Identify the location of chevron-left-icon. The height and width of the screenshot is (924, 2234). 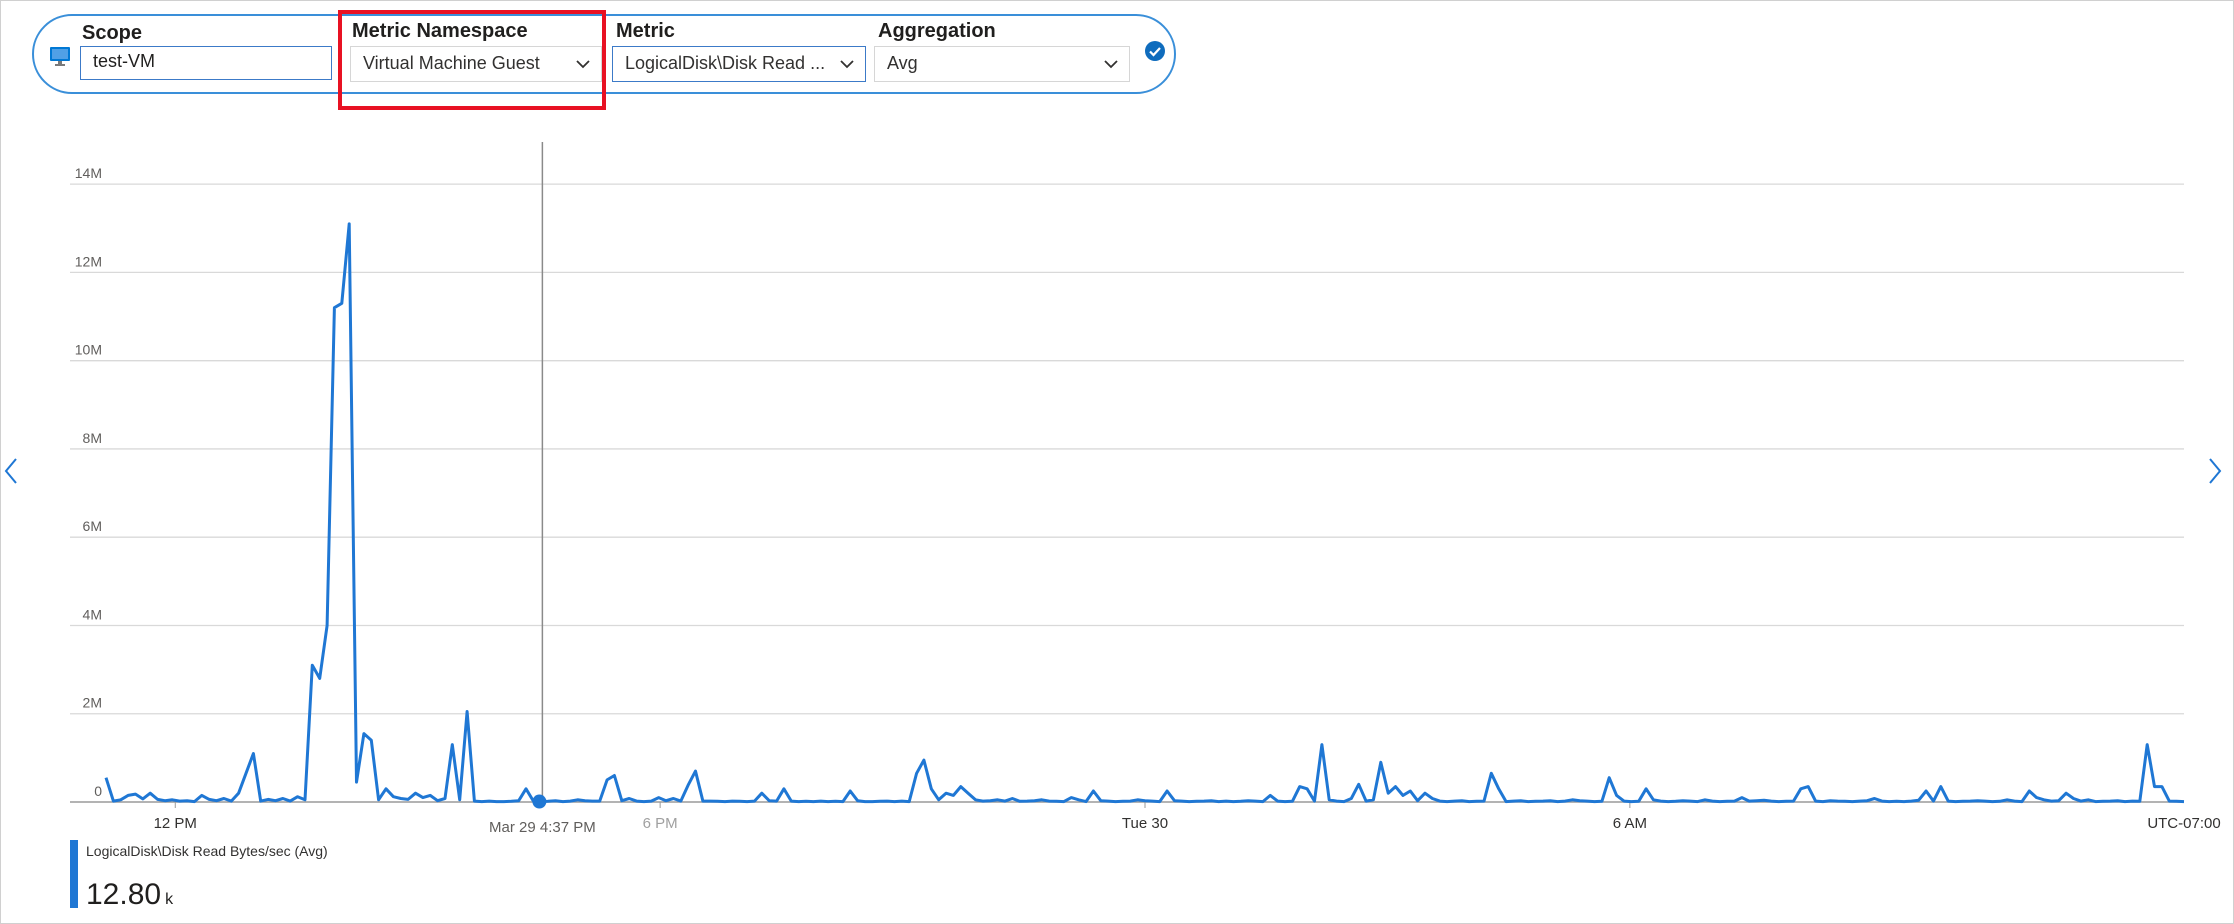
(11, 471).